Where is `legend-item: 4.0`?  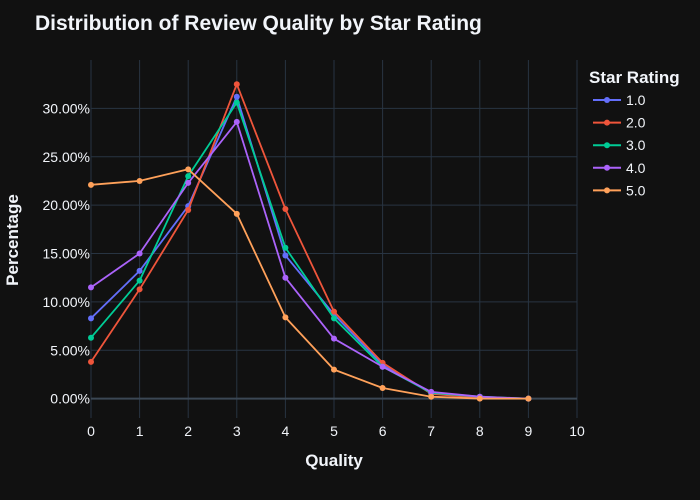
legend-item: 4.0 is located at coordinates (619, 168).